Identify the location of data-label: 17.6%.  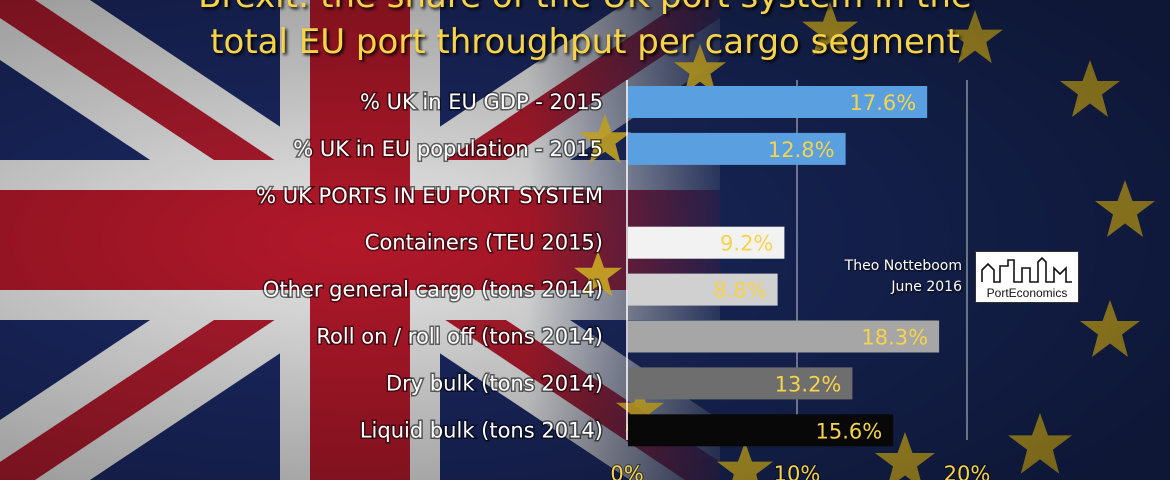
(882, 103).